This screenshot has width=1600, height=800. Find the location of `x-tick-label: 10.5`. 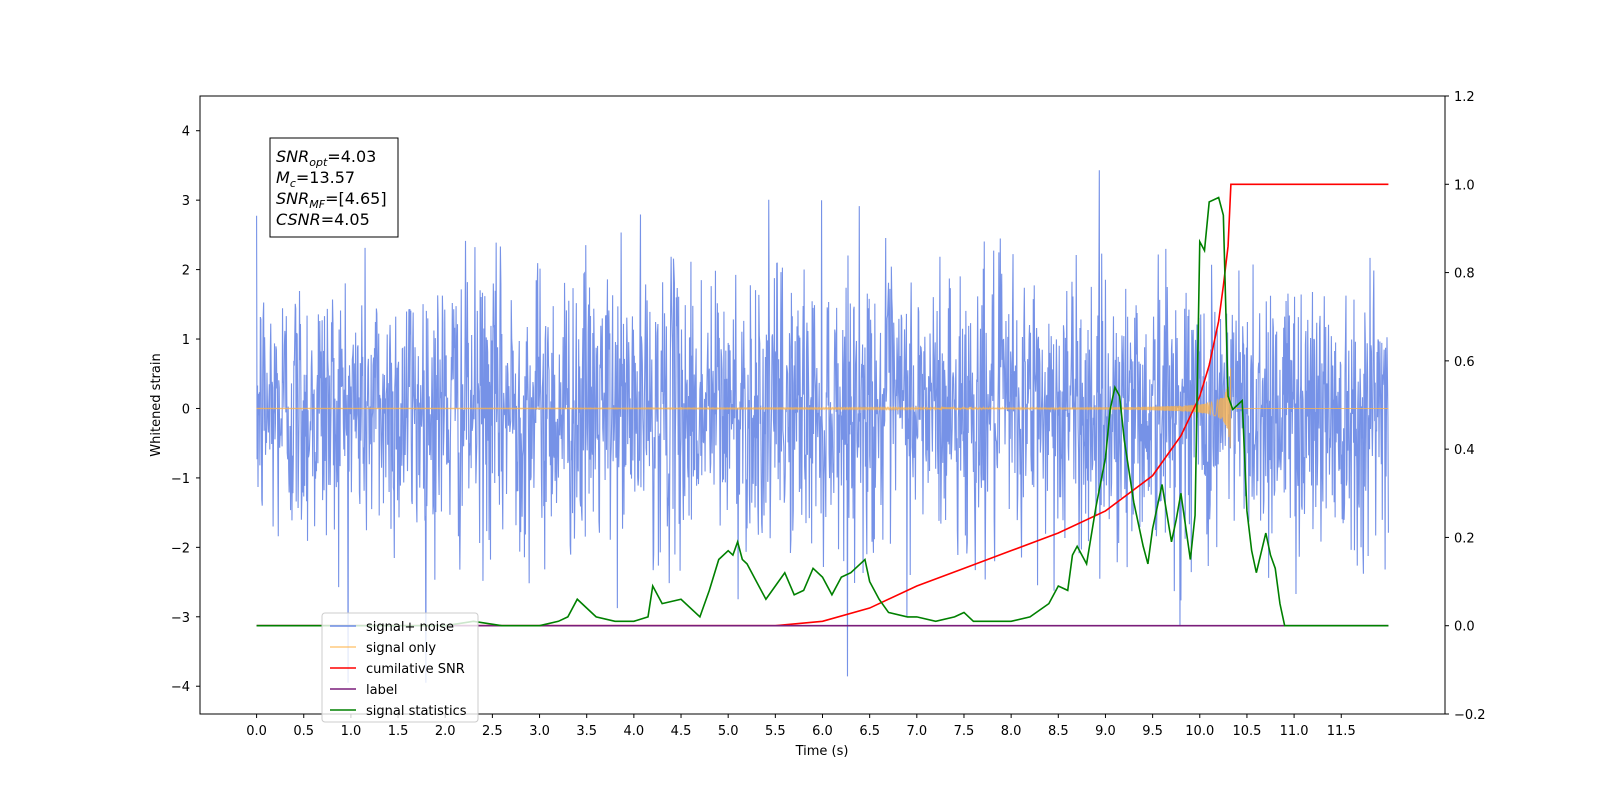

x-tick-label: 10.5 is located at coordinates (1246, 731).